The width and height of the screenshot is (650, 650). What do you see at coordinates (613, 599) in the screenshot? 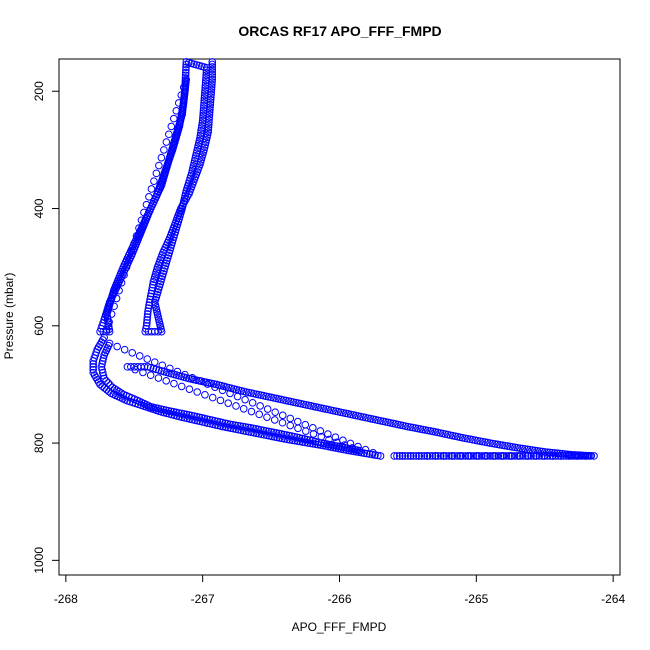
I see `x-tick-label: -264` at bounding box center [613, 599].